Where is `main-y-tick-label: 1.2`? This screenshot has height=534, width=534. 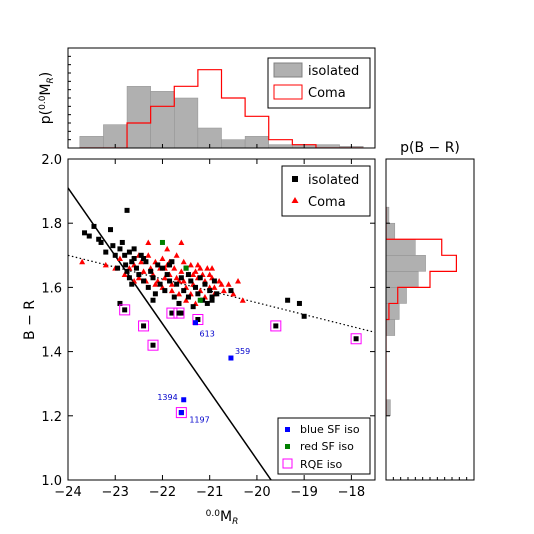 main-y-tick-label: 1.2 is located at coordinates (51, 417).